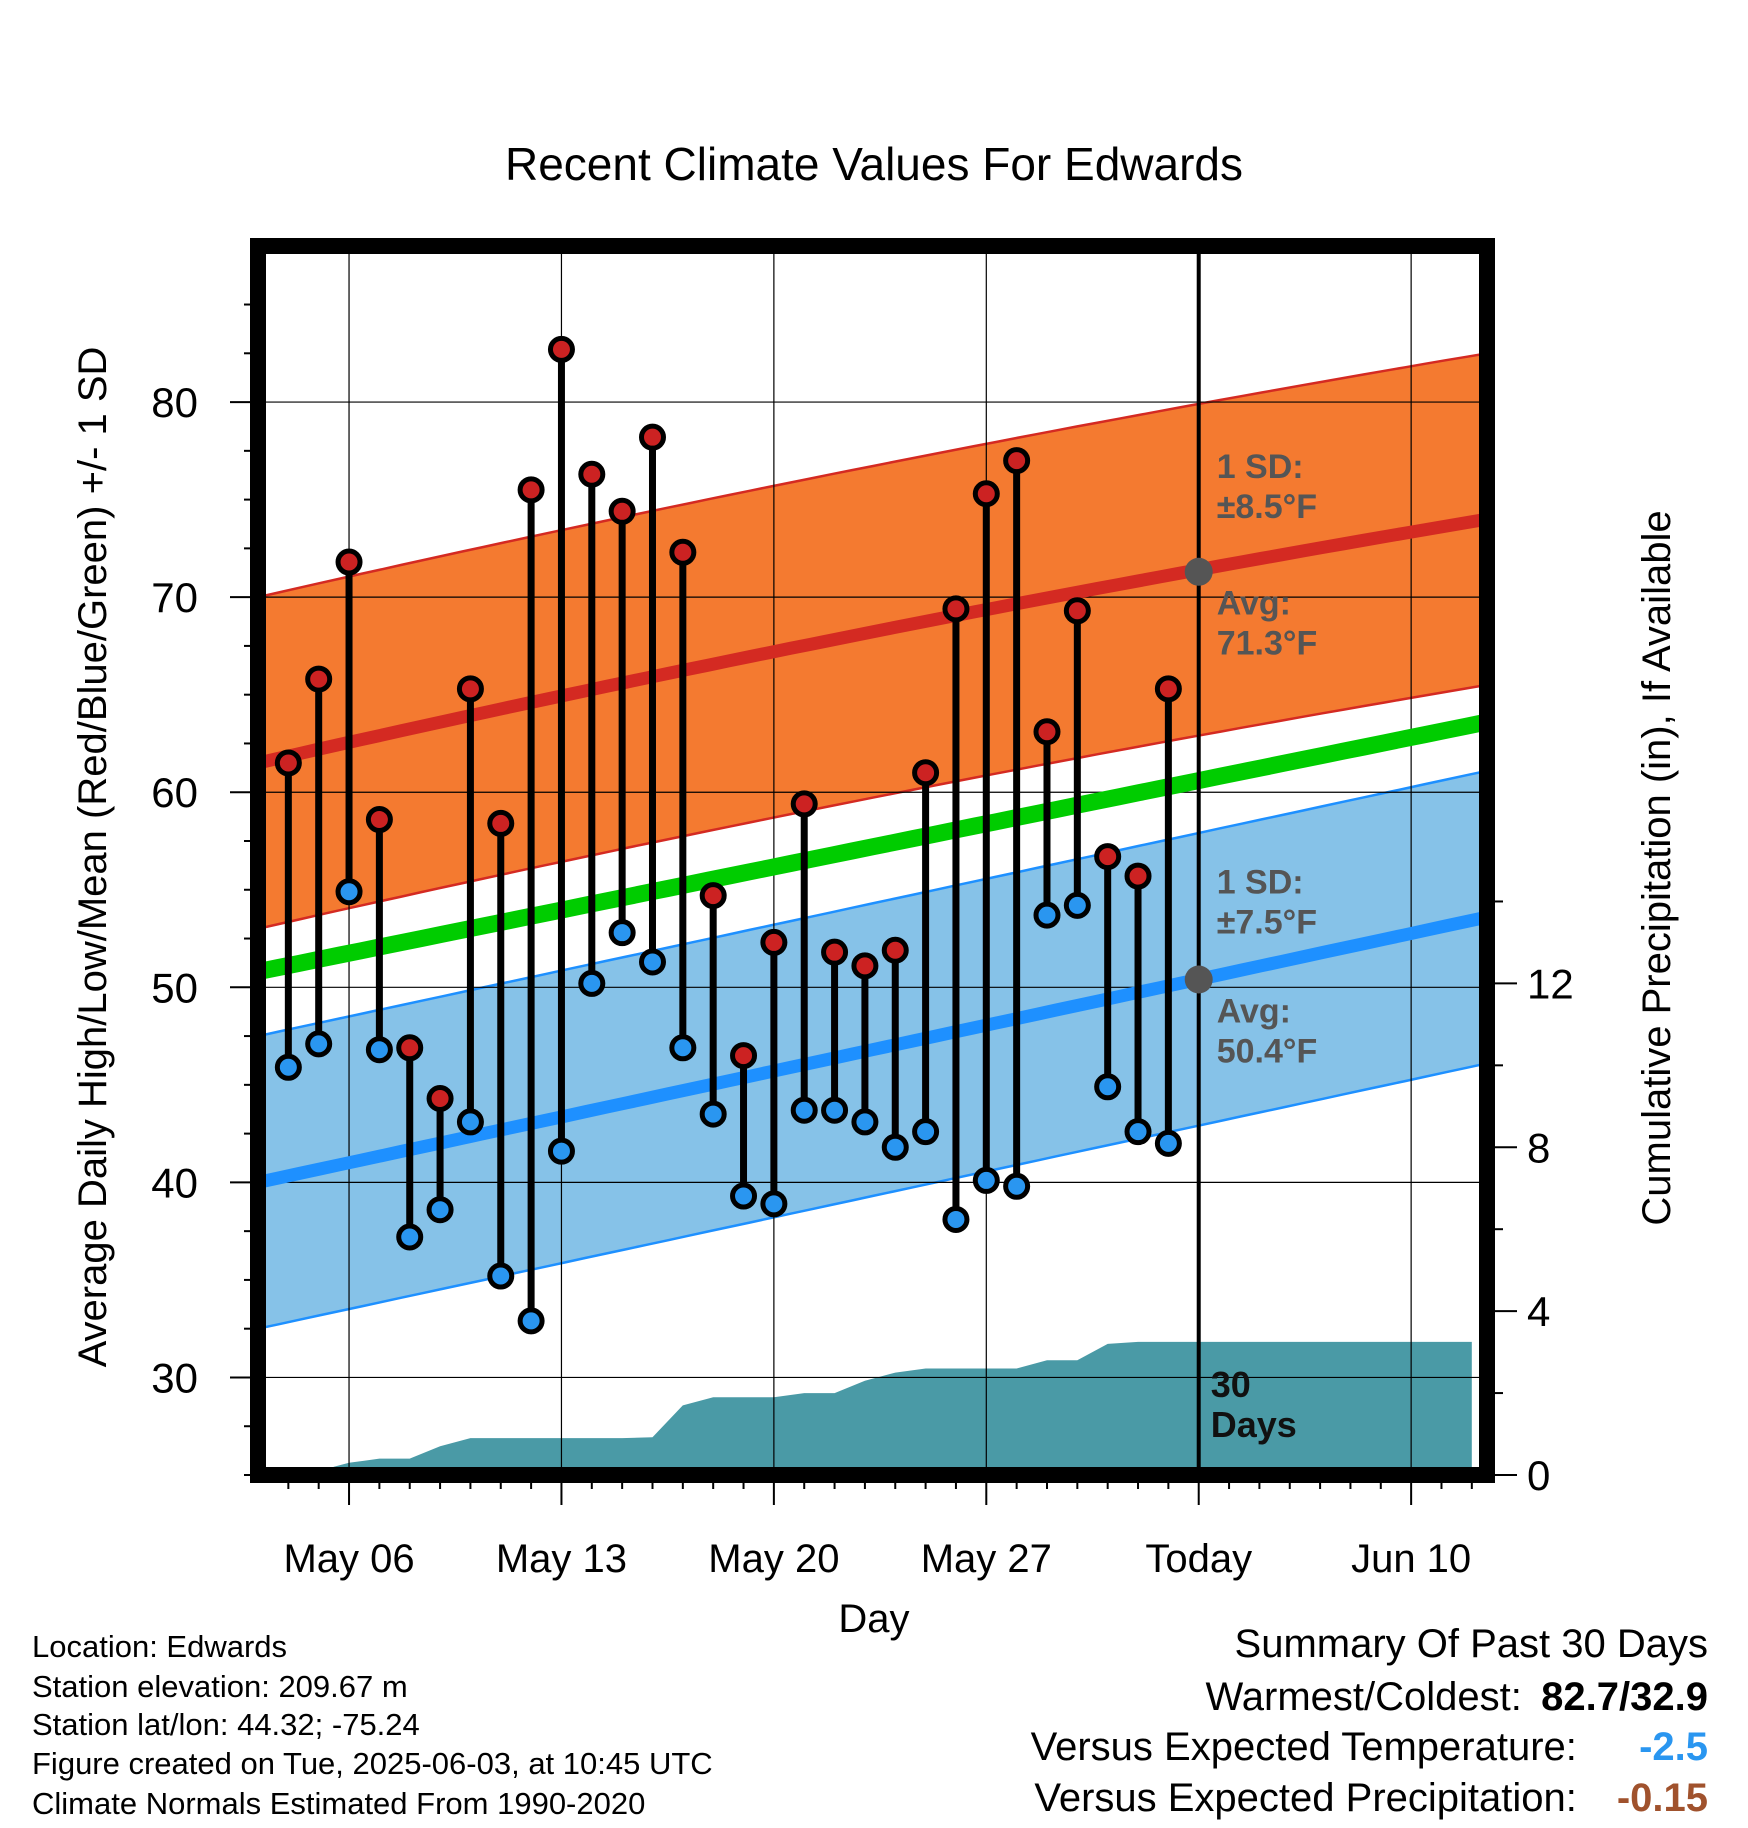  I want to click on high-avg-annotation: 71.3°F, so click(1267, 644).